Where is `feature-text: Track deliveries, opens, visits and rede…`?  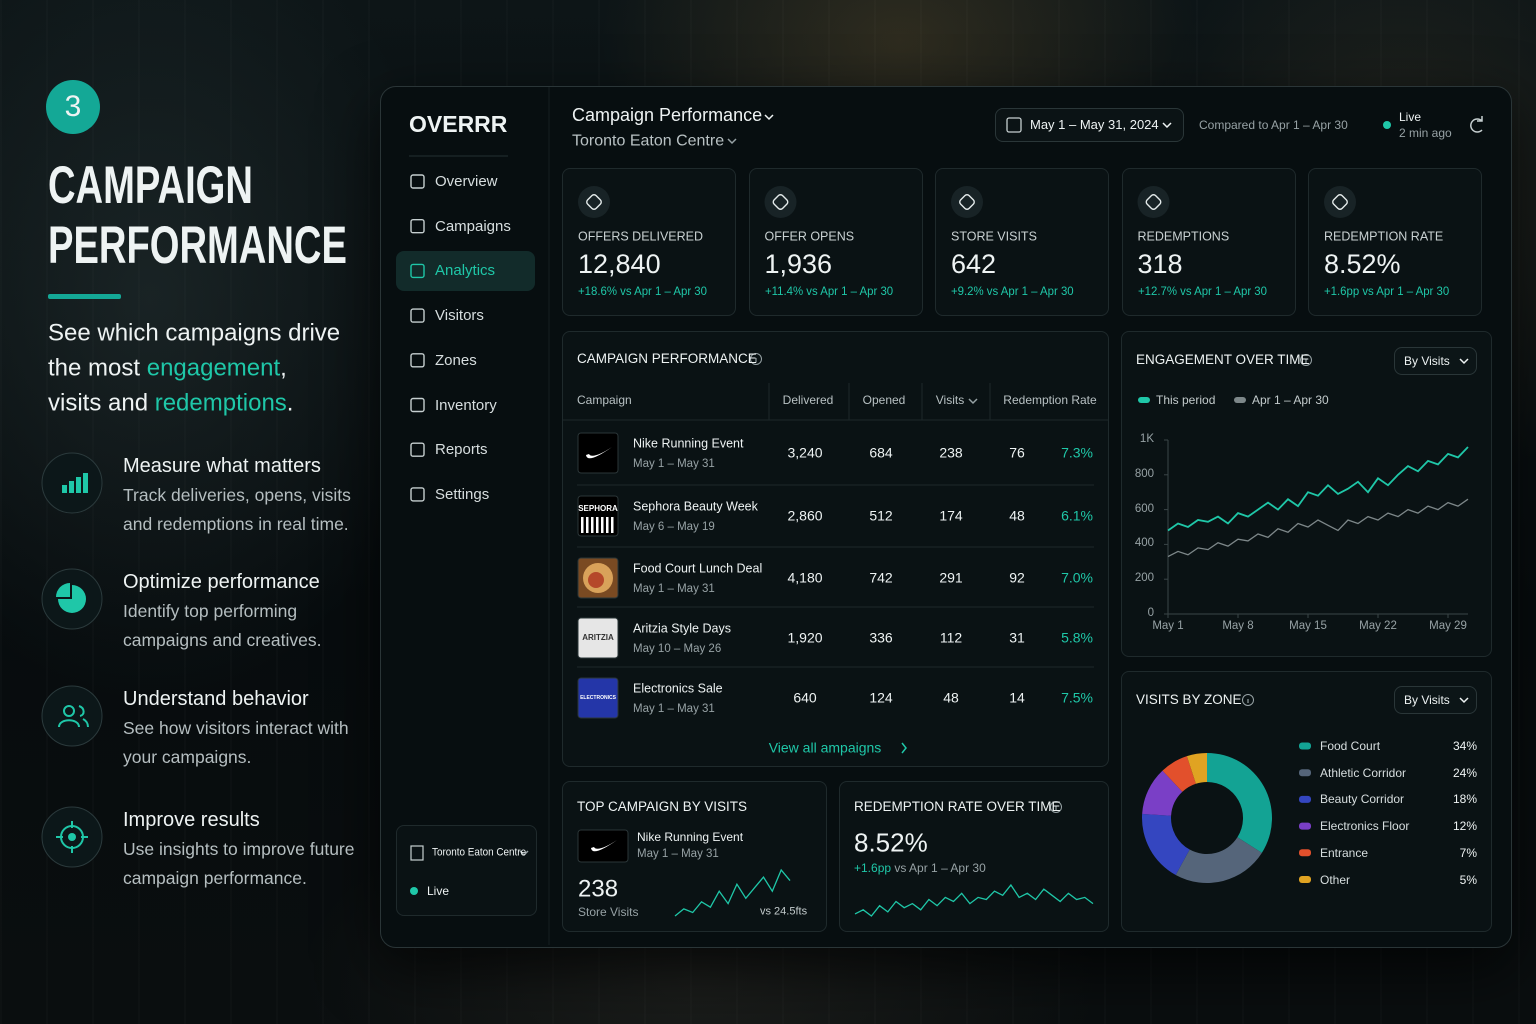 feature-text: Track deliveries, opens, visits and rede… is located at coordinates (237, 509).